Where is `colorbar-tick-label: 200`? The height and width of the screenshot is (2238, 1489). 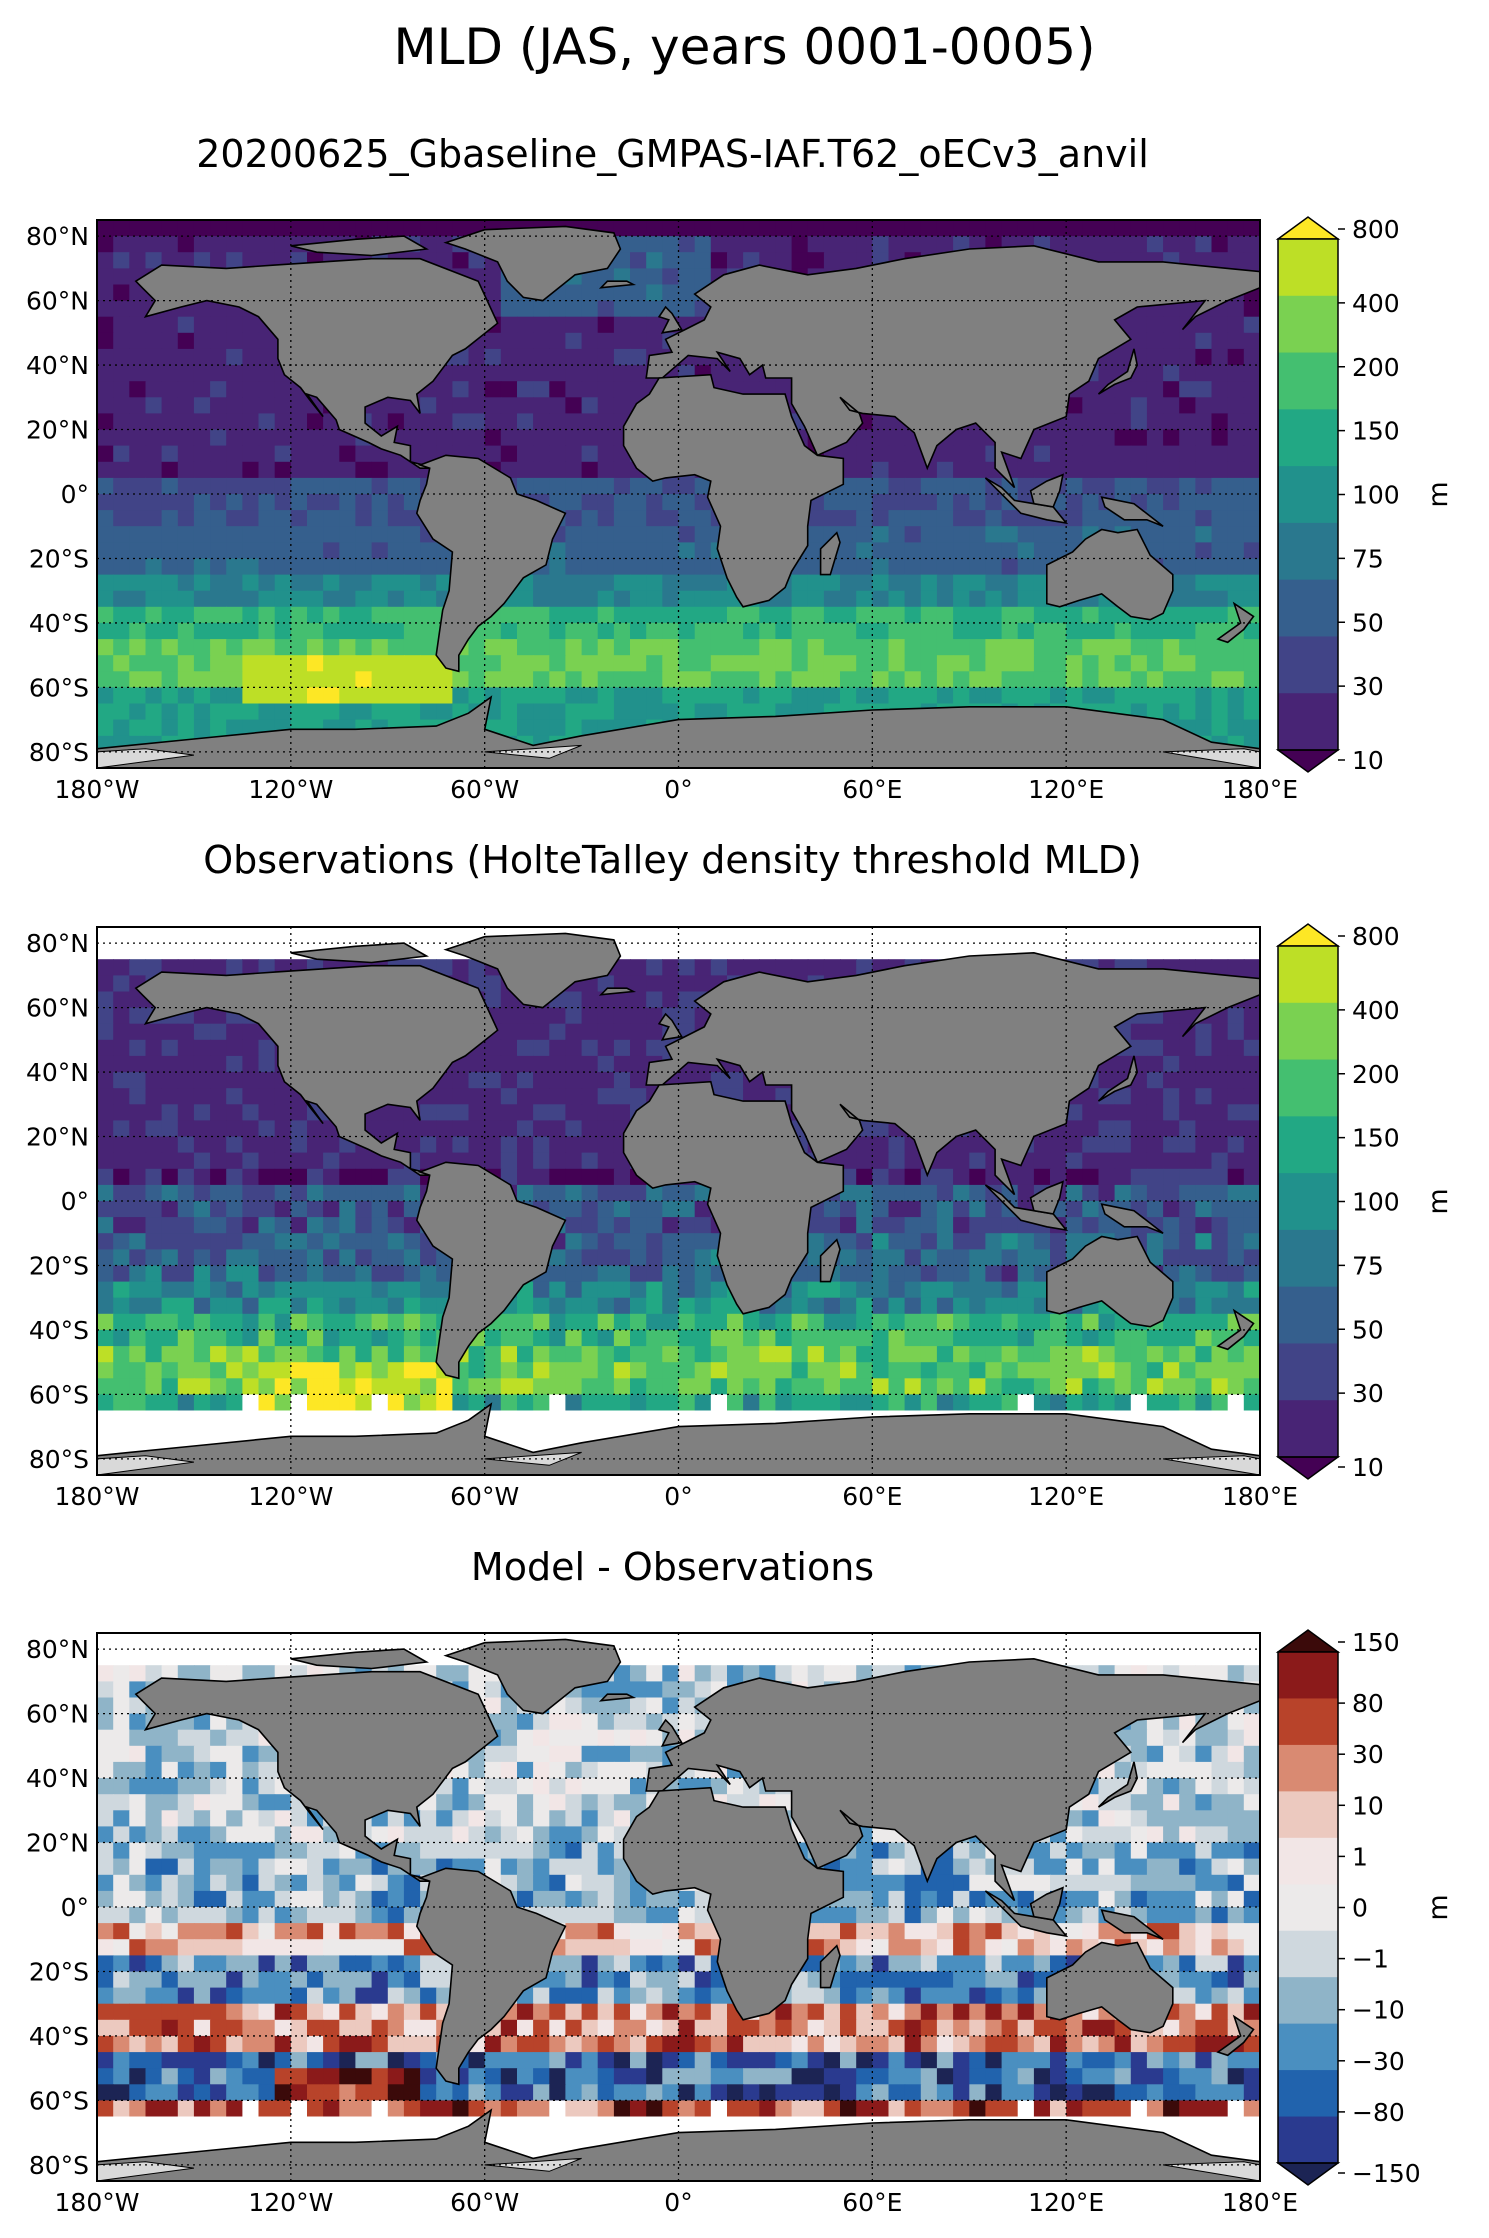
colorbar-tick-label: 200 is located at coordinates (1376, 1074).